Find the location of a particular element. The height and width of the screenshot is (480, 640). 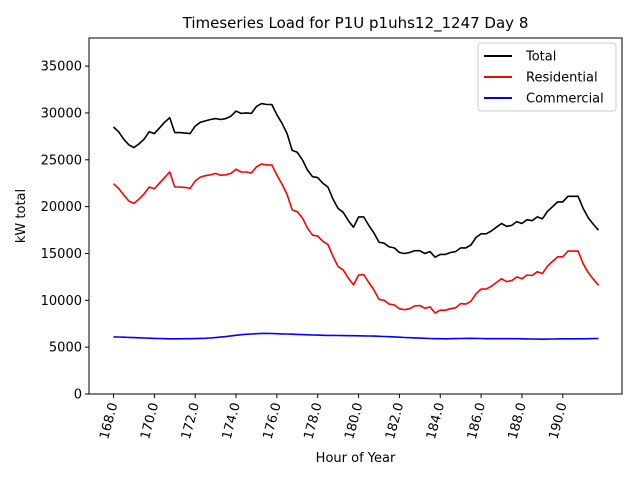

y-axis-ticks: 0 5000 10000 15000 20000 25000 30000 35000 is located at coordinates (65, 231).